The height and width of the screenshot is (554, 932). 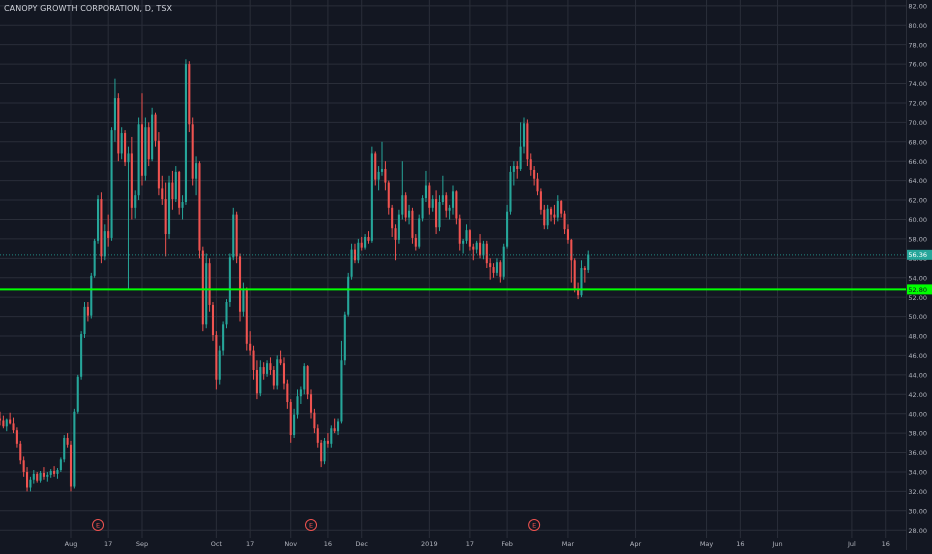 I want to click on y-tick-label: 70.00, so click(x=917, y=123).